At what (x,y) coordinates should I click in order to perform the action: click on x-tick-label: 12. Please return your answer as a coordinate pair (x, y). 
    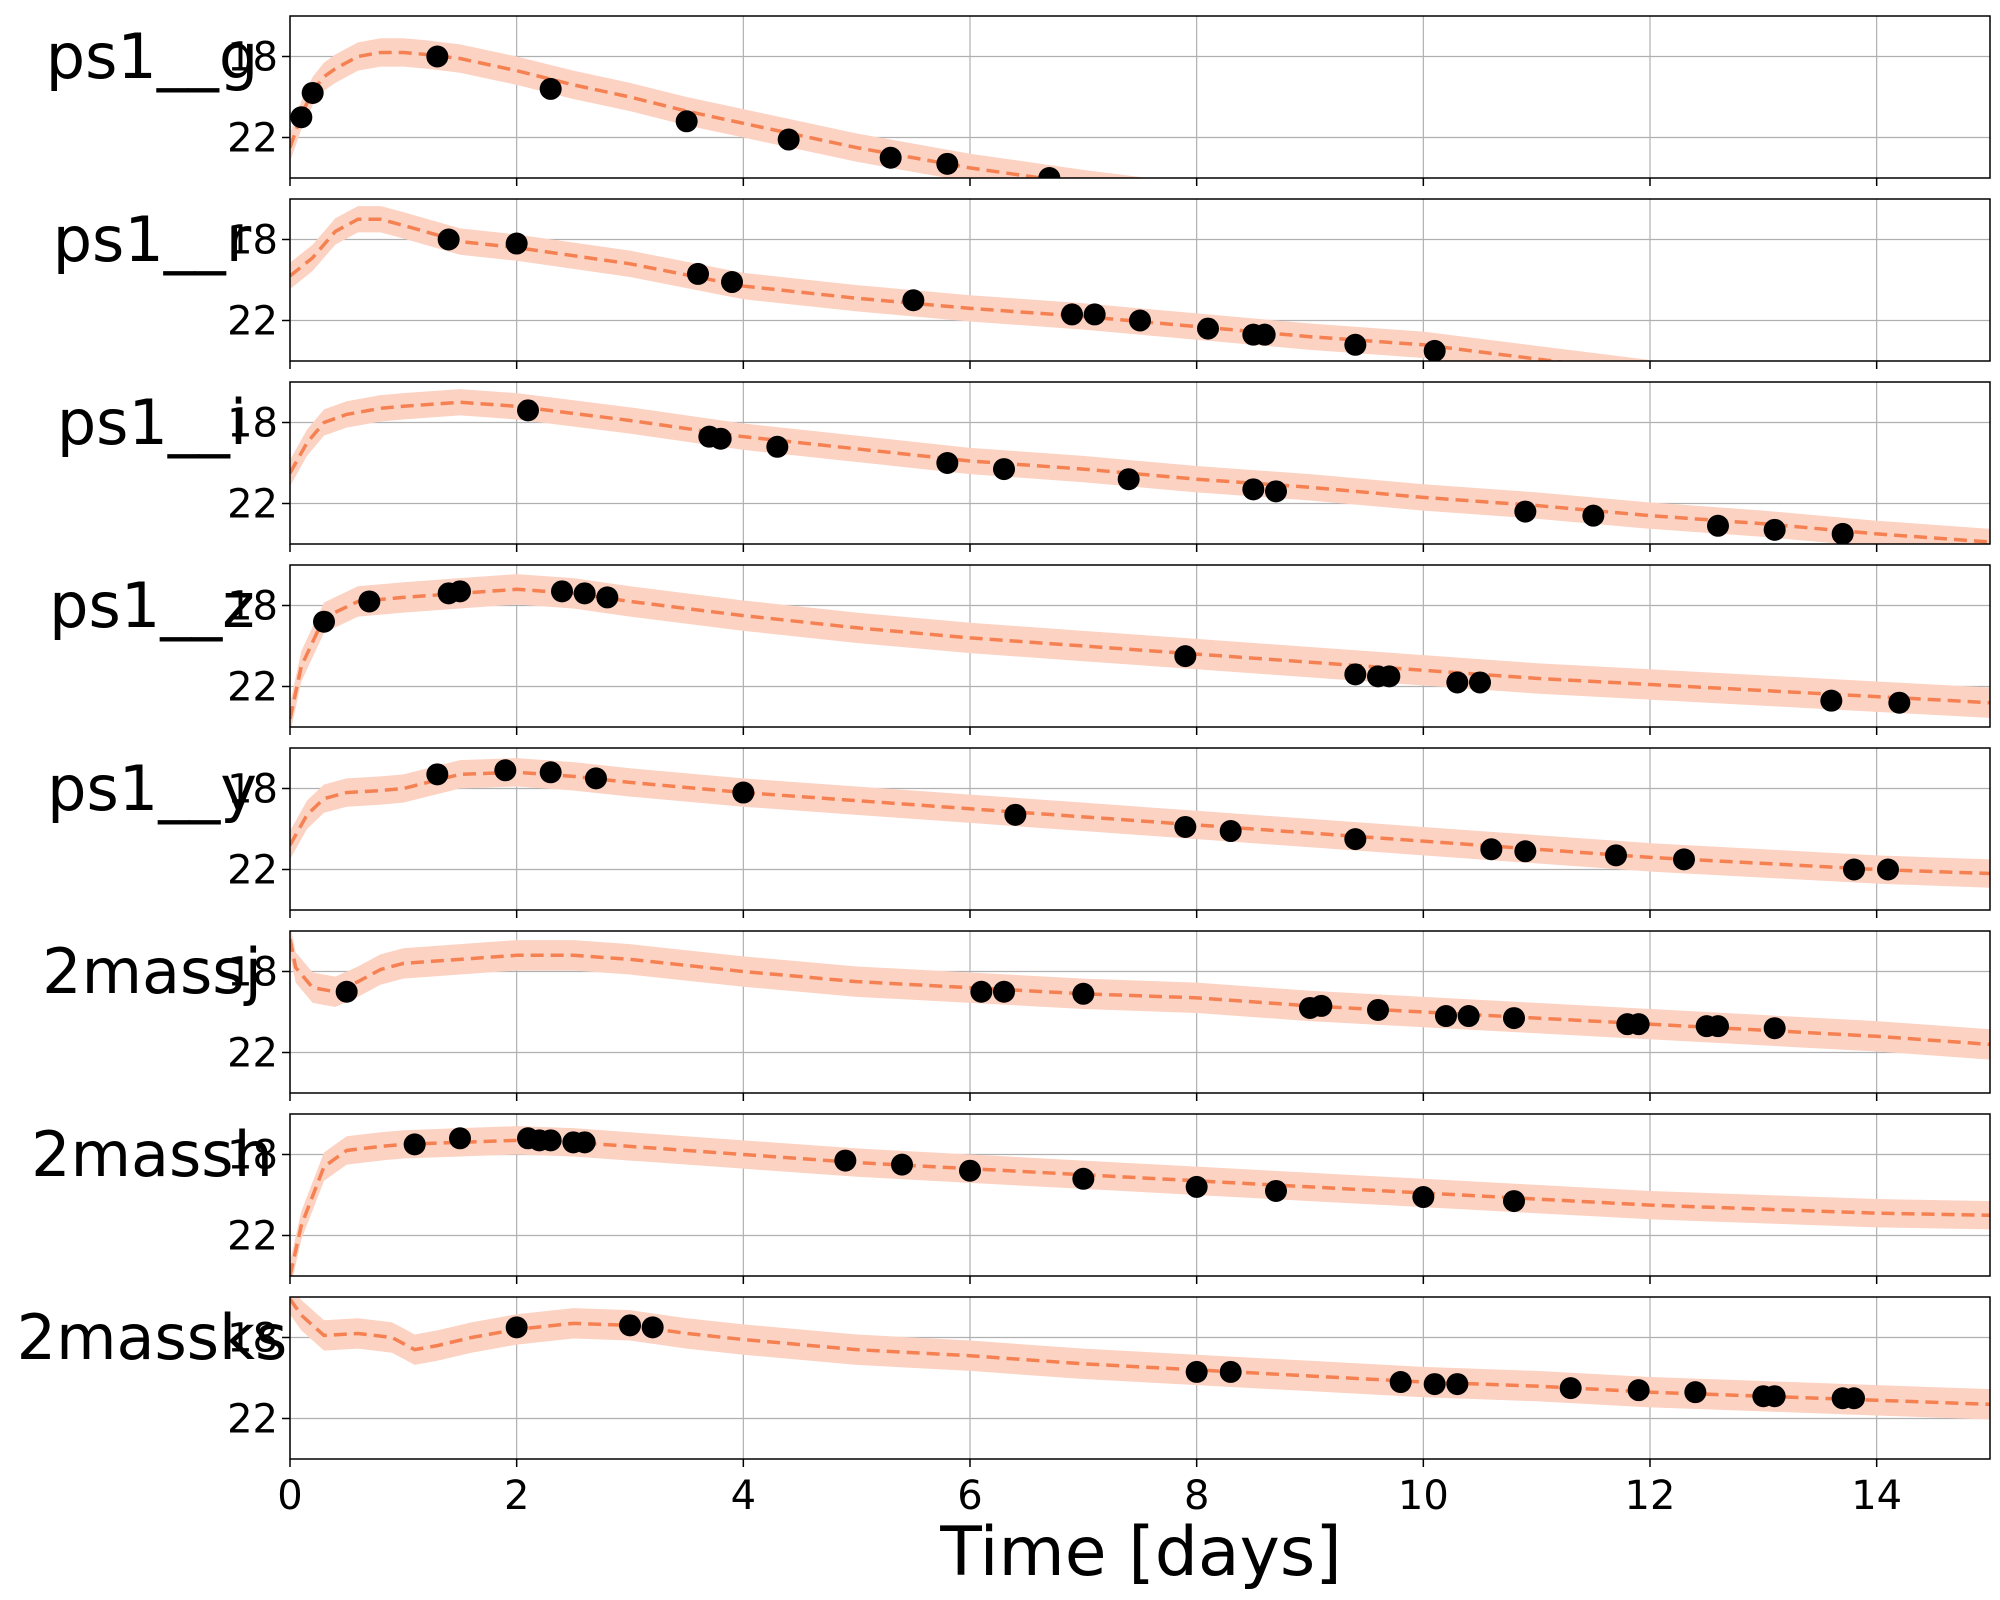
    Looking at the image, I should click on (1650, 1496).